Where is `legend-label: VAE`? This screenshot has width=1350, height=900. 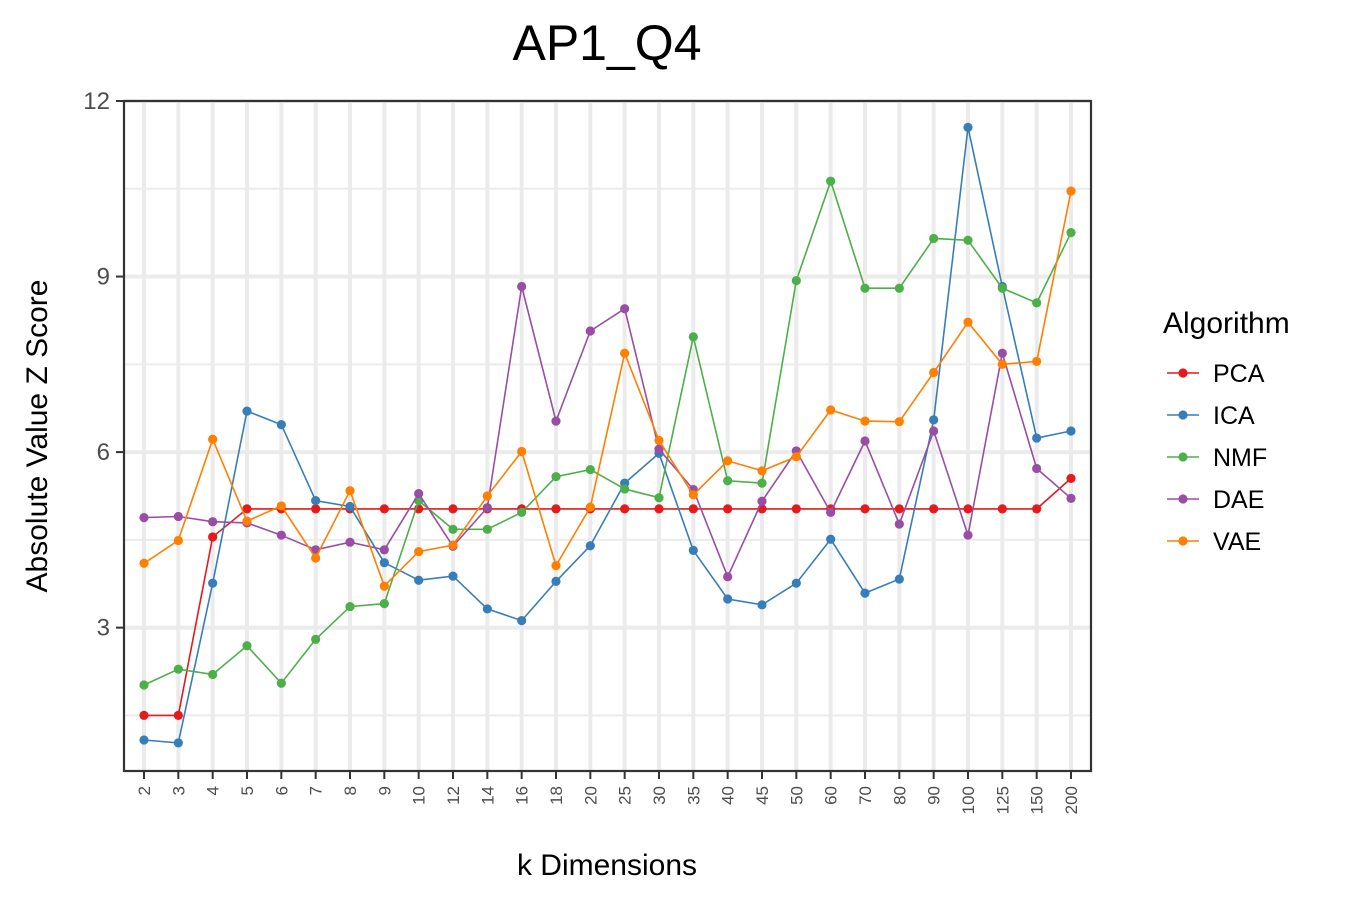
legend-label: VAE is located at coordinates (1237, 542).